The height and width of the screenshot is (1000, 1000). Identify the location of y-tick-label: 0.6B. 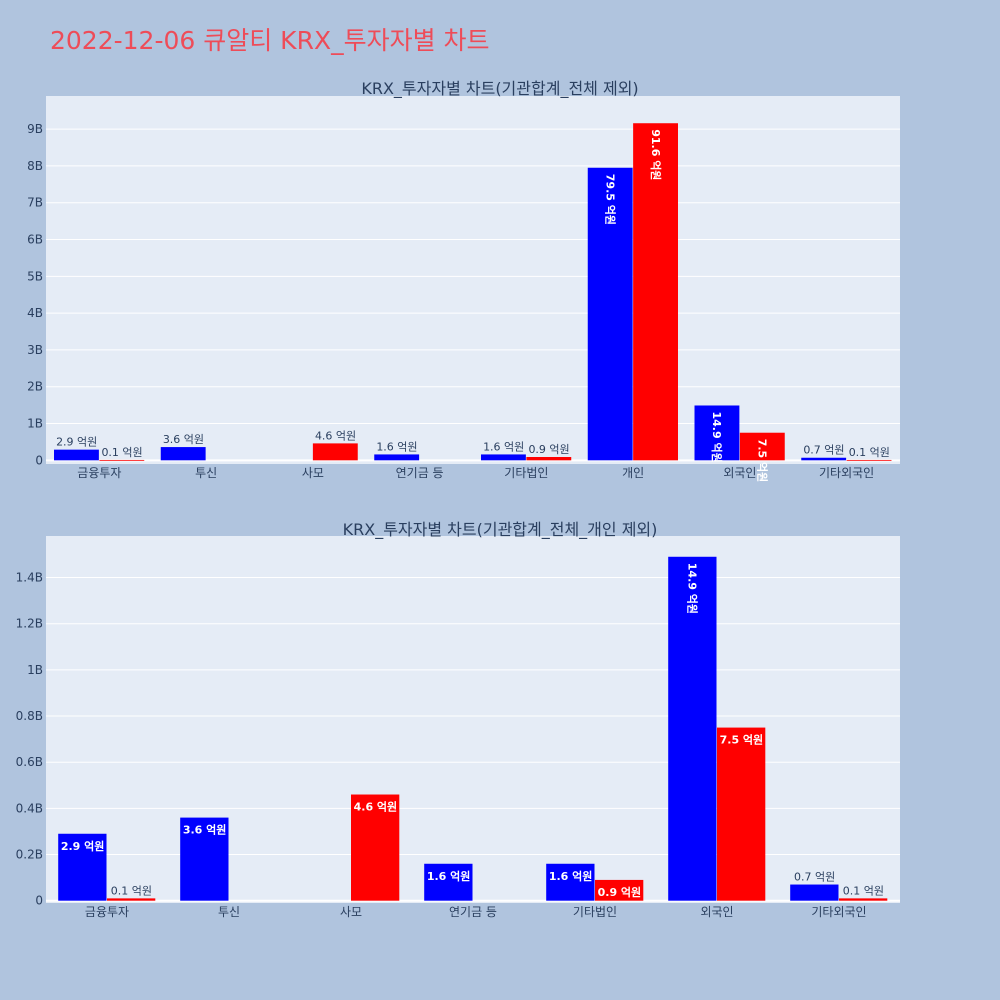
(29, 762).